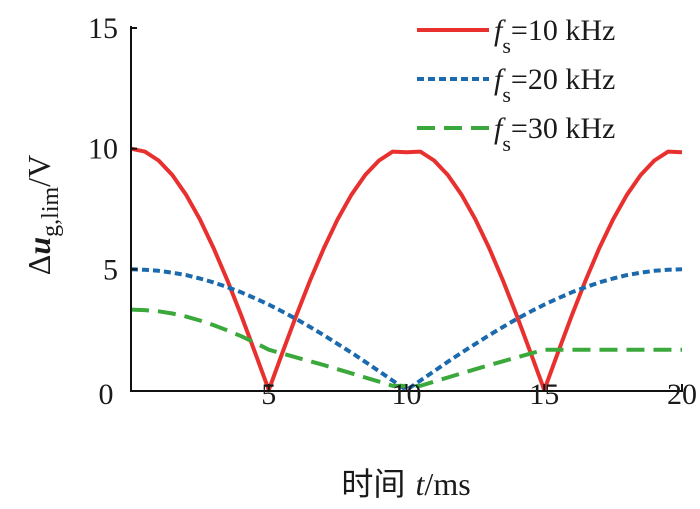 The image size is (700, 509). I want to click on y-axis-label-var: u, so click(39, 246).